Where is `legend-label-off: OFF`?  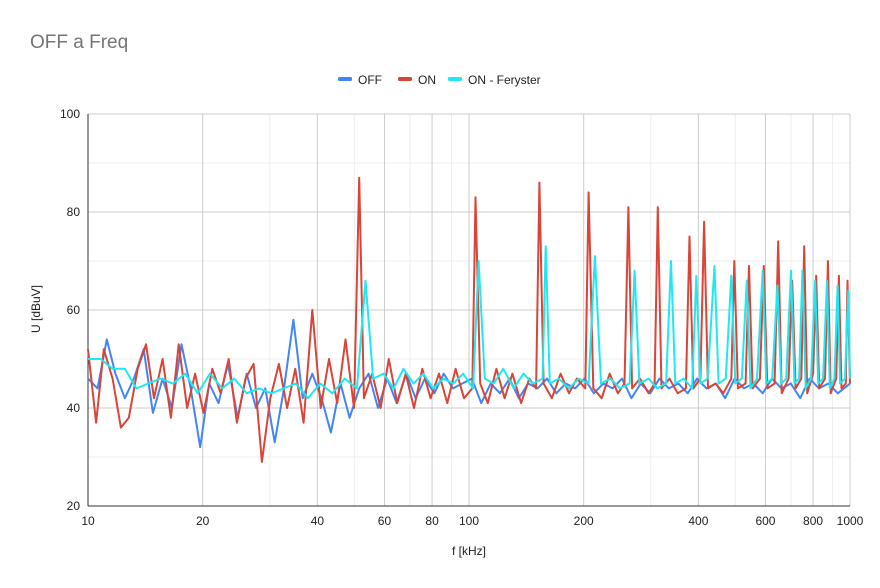 legend-label-off: OFF is located at coordinates (370, 80).